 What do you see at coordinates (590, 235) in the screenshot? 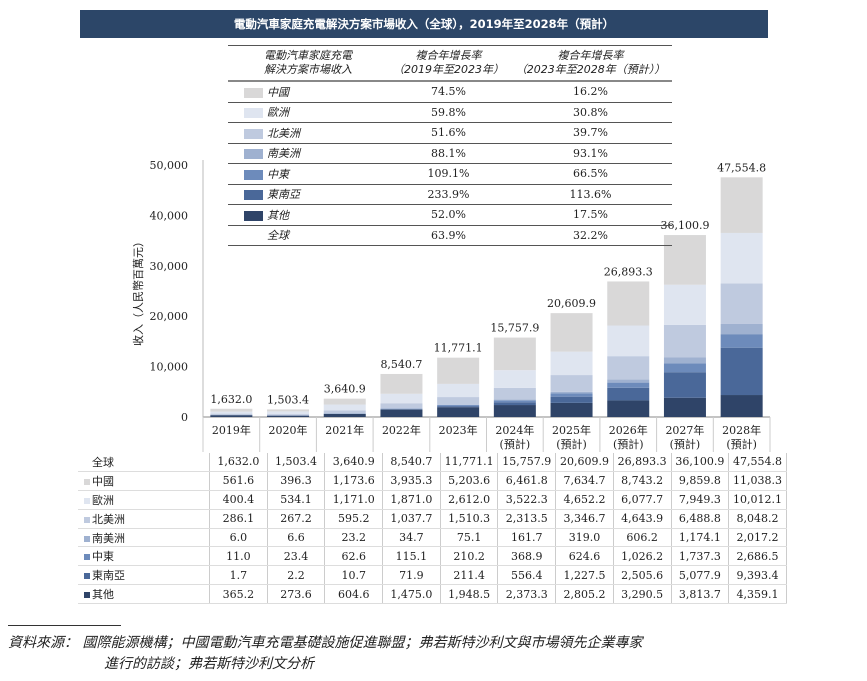
I see `cagr-2023-2028: 32.2%` at bounding box center [590, 235].